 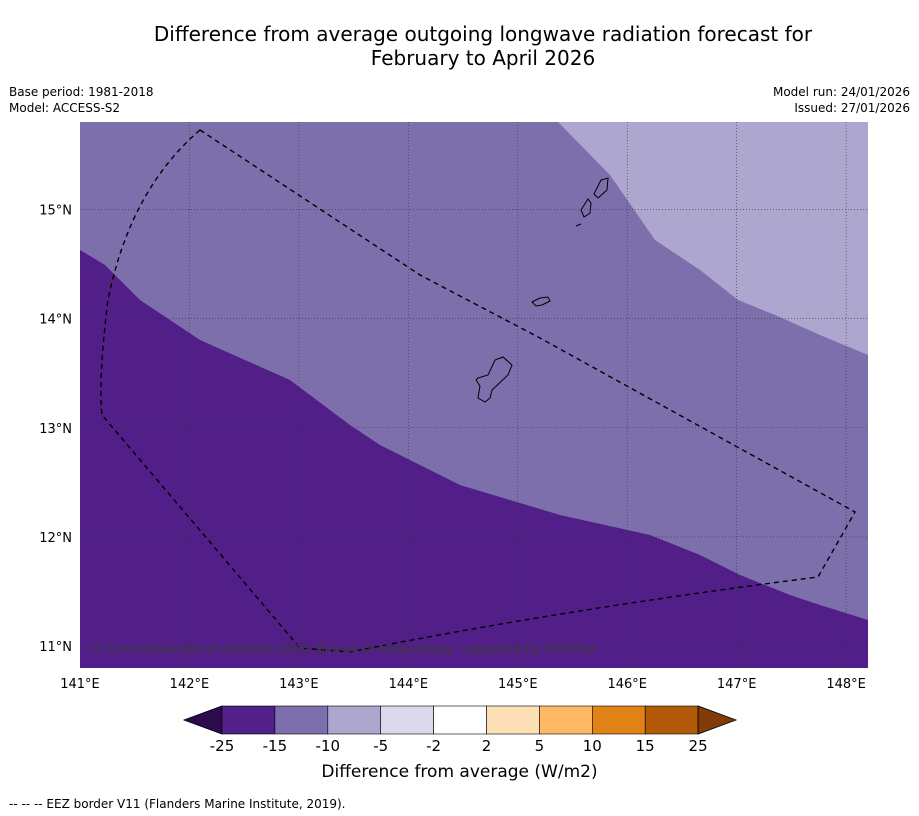 What do you see at coordinates (81, 92) in the screenshot?
I see `base-period: Base period: 1981-2018` at bounding box center [81, 92].